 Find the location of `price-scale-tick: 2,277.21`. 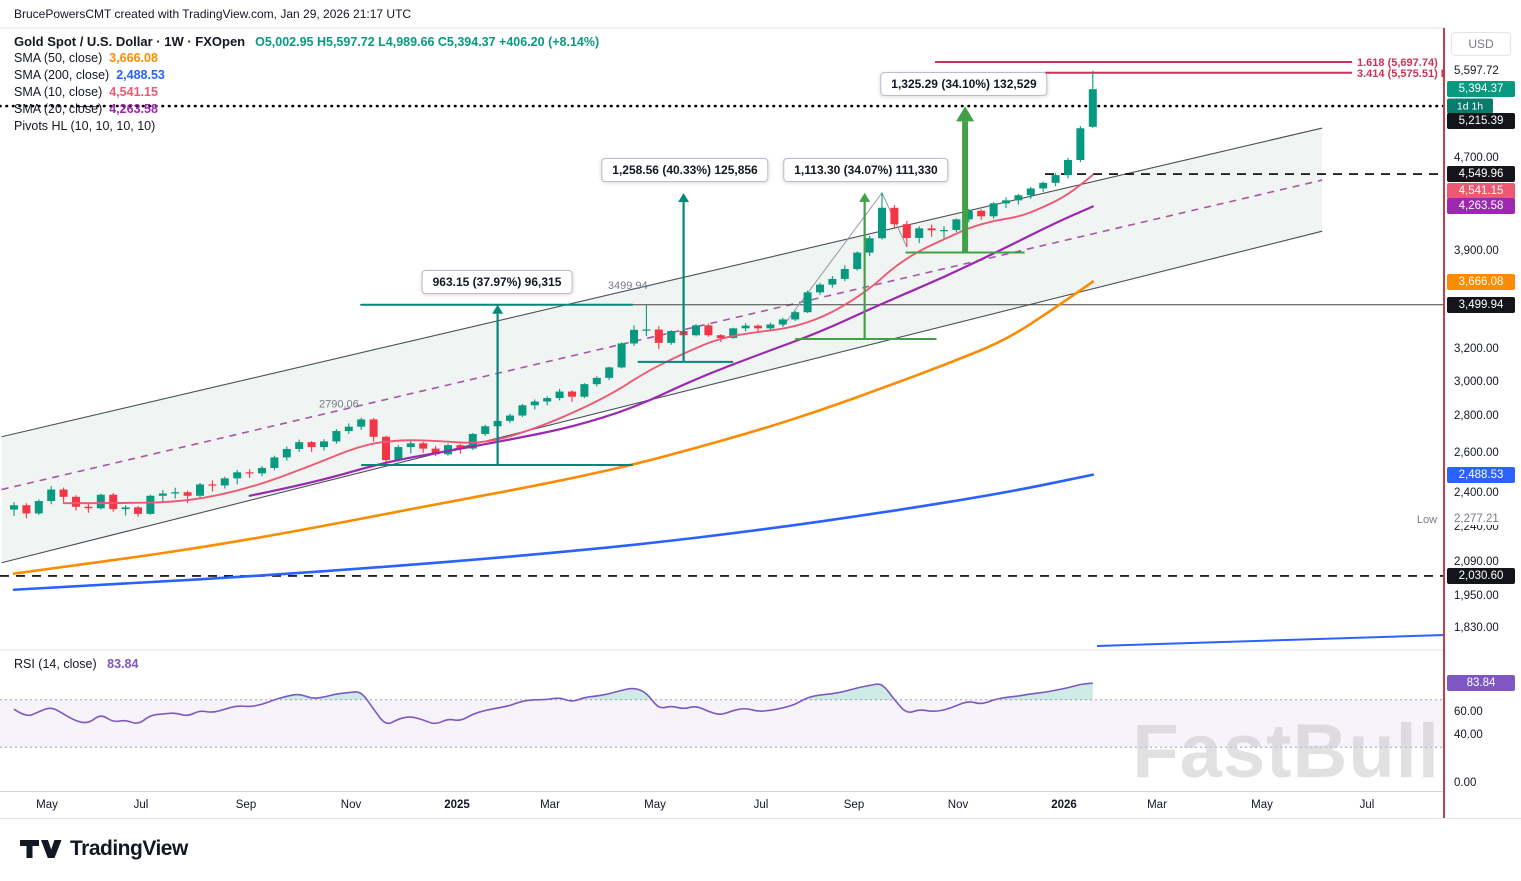

price-scale-tick: 2,277.21 is located at coordinates (1476, 518).